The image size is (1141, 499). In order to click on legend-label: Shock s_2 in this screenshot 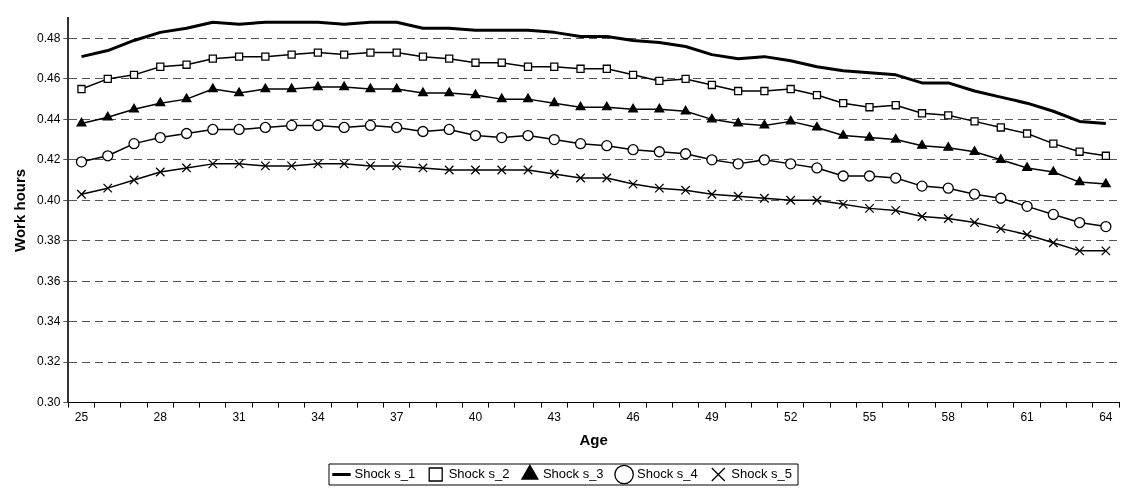, I will do `click(479, 474)`.